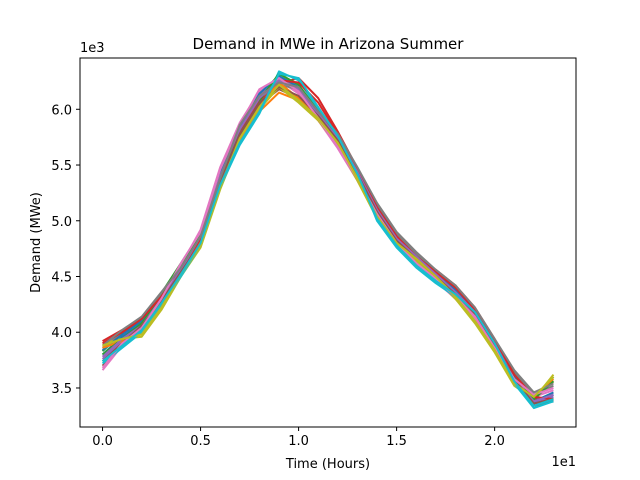 The width and height of the screenshot is (640, 480). What do you see at coordinates (327, 464) in the screenshot?
I see `x-axis-label: Time (Hours)` at bounding box center [327, 464].